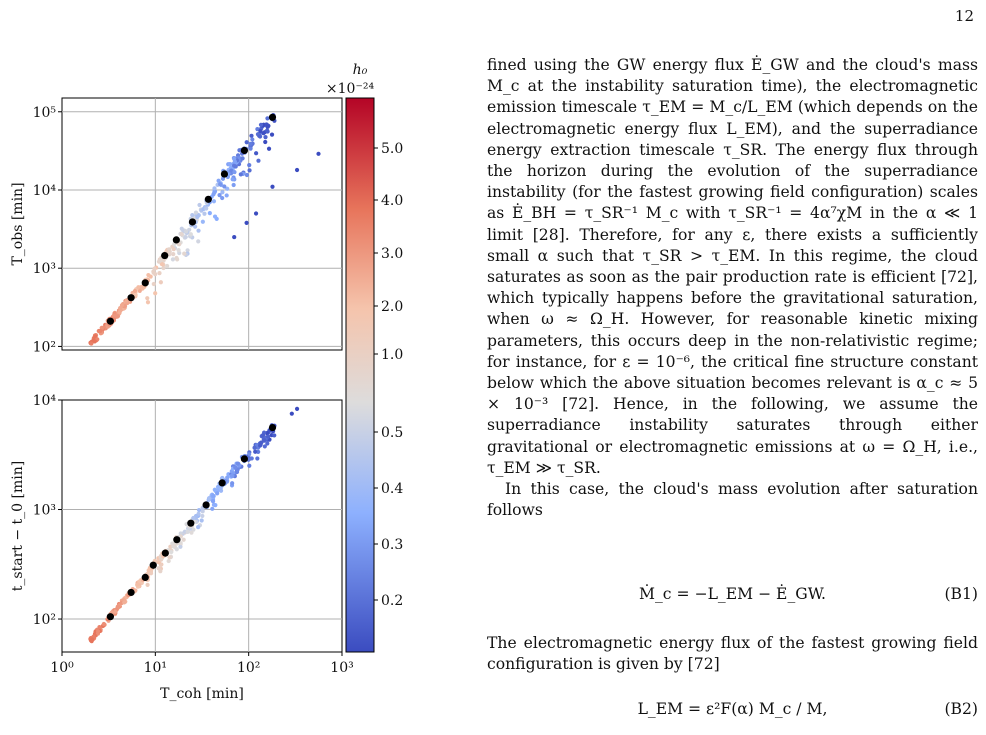 This screenshot has height=735, width=986. What do you see at coordinates (341, 668) in the screenshot?
I see `xtick-label: 10³` at bounding box center [341, 668].